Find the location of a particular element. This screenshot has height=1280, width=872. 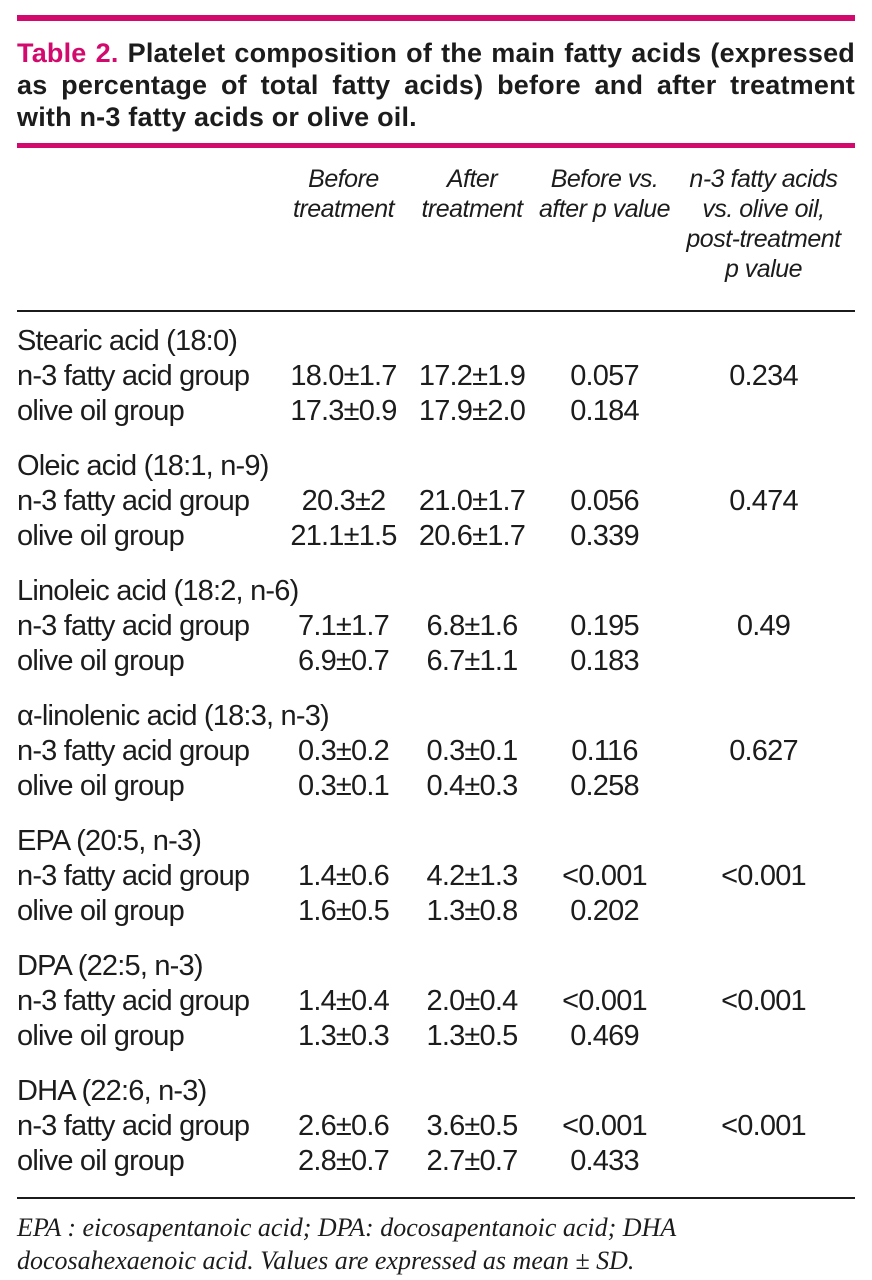

table-row: olive oil group 2.8±0.7 2.7±0.7 0.433 is located at coordinates (436, 1161).